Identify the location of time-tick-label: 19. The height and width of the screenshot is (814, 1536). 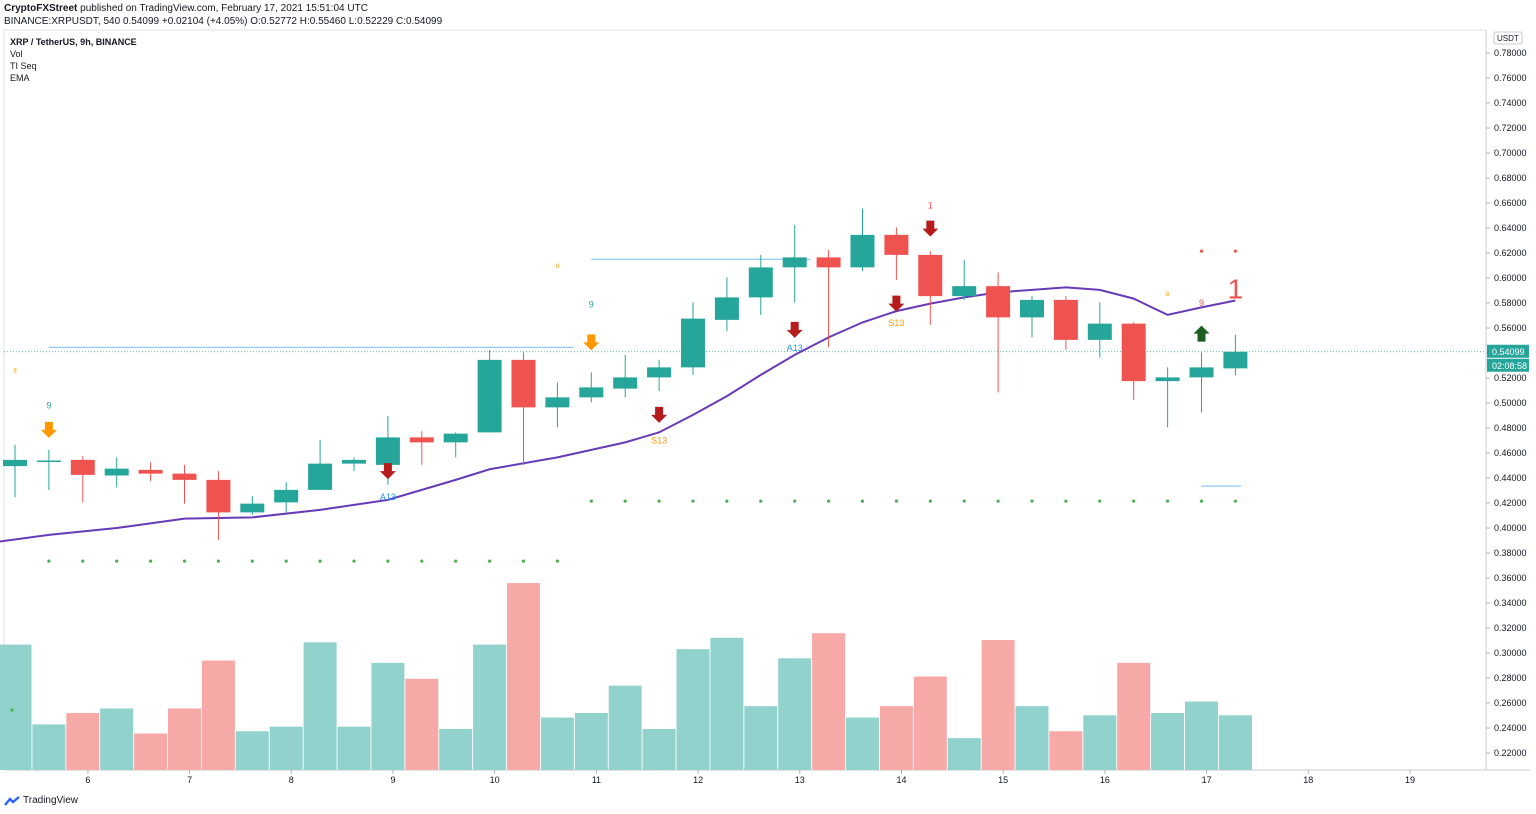
(1410, 780).